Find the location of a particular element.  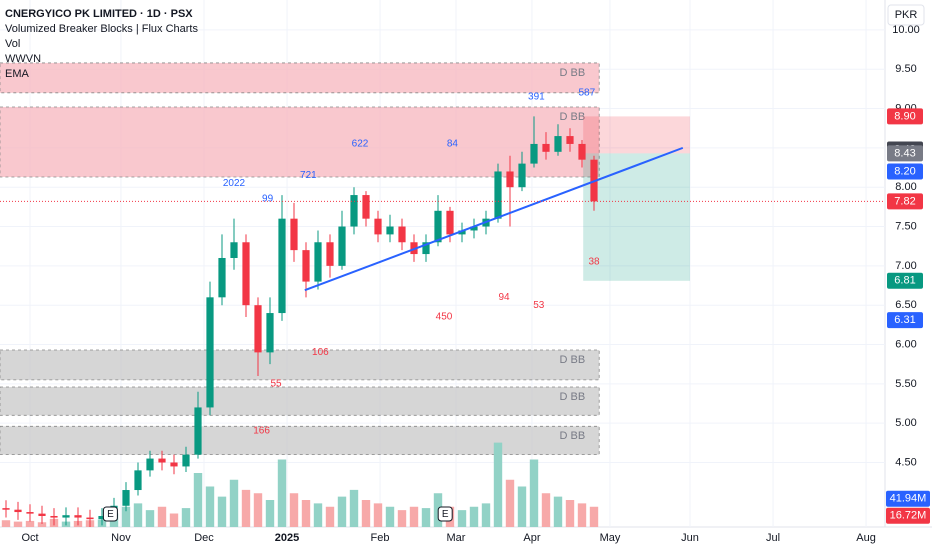

y-tick-label: 9.50 is located at coordinates (905, 69).